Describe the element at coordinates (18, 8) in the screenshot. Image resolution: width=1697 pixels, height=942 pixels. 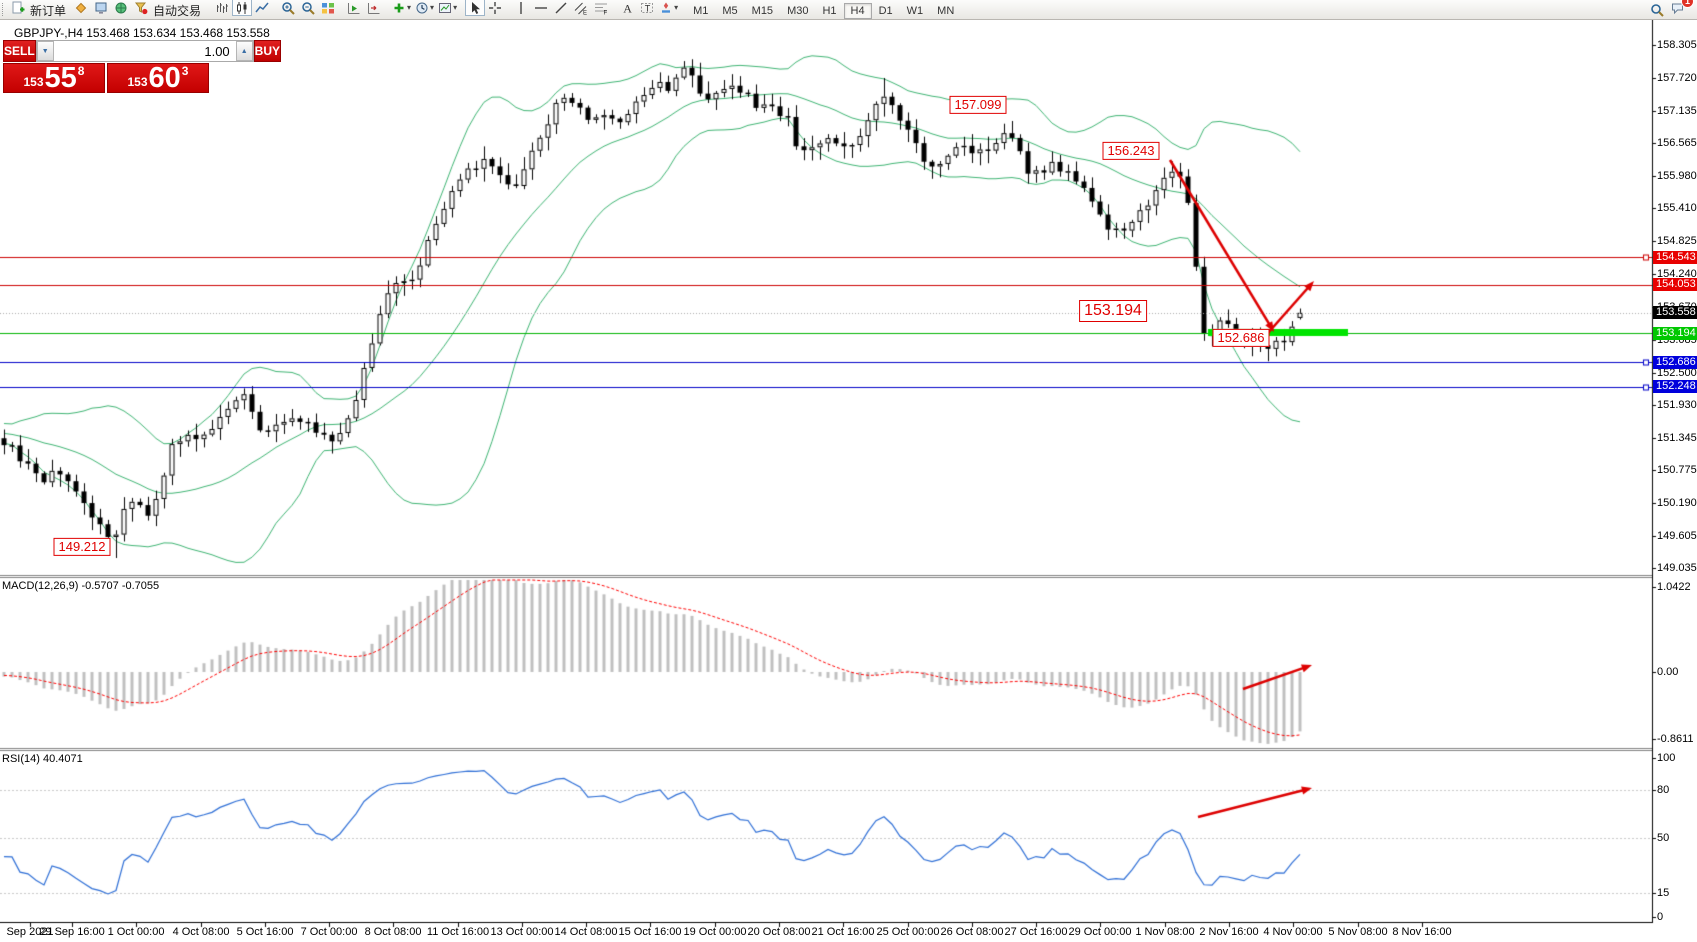
I see `new-order-button` at that location.